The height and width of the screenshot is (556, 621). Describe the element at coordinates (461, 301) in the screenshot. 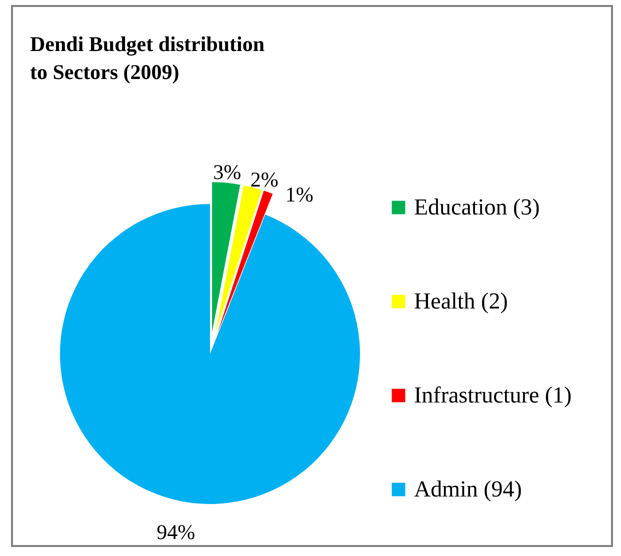

I see `legend-label: Health (2)` at that location.